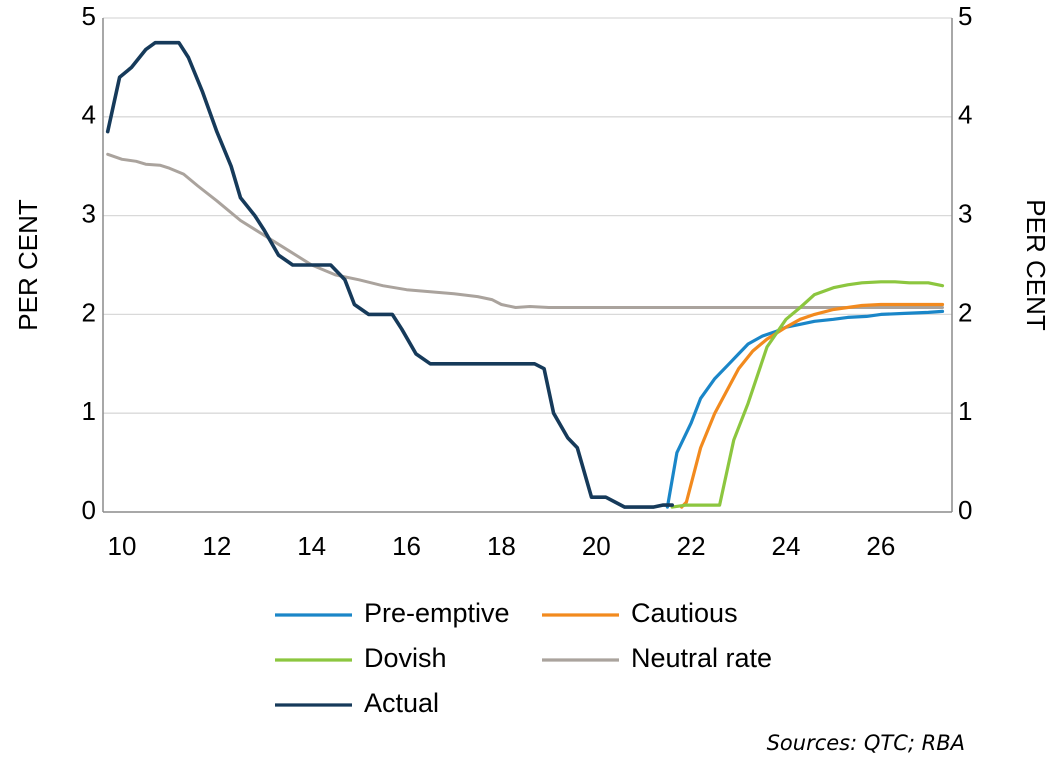 This screenshot has height=760, width=1054. What do you see at coordinates (684, 613) in the screenshot?
I see `legend-label: Cautious` at bounding box center [684, 613].